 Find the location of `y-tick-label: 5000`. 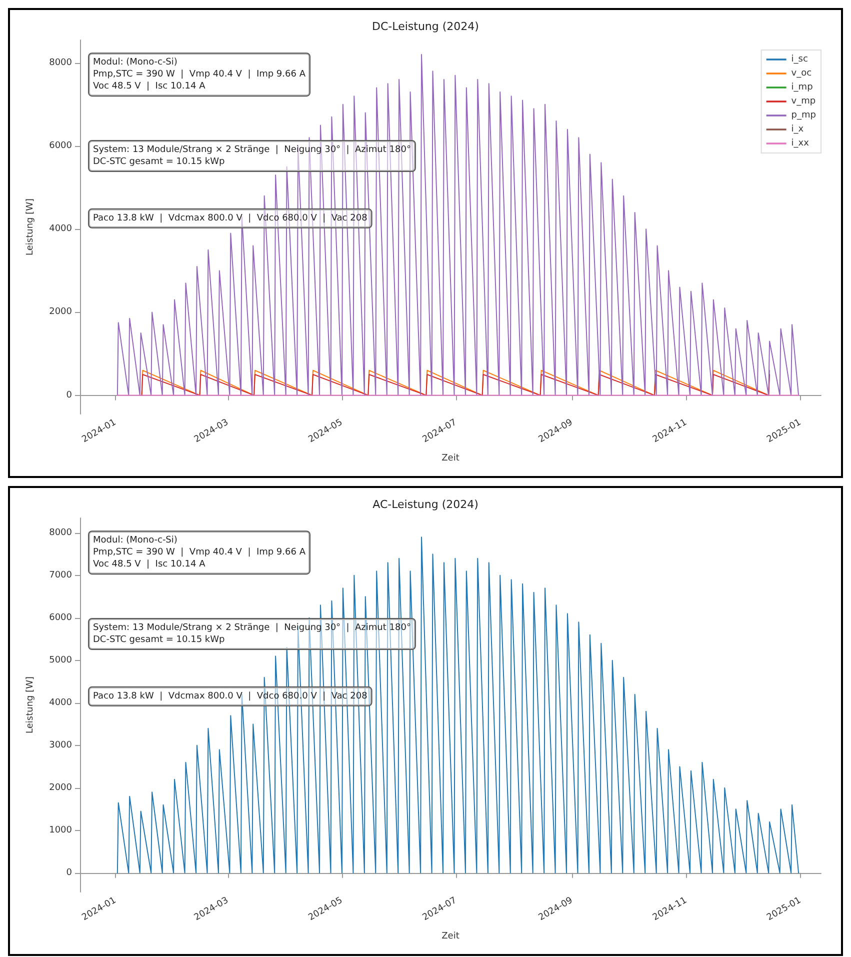

y-tick-label: 5000 is located at coordinates (60, 660).